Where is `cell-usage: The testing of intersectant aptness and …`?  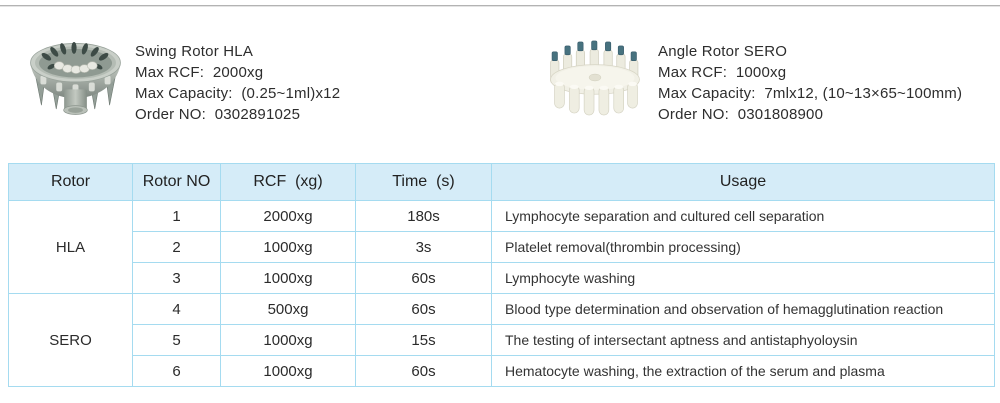 cell-usage: The testing of intersectant aptness and … is located at coordinates (743, 340).